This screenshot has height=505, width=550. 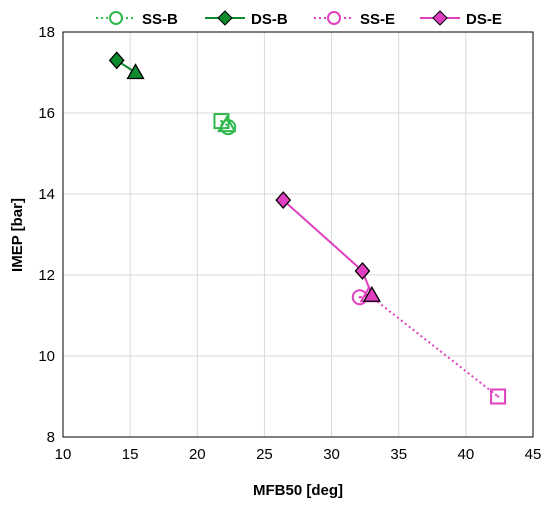 What do you see at coordinates (533, 454) in the screenshot?
I see `x-tick-label: 45` at bounding box center [533, 454].